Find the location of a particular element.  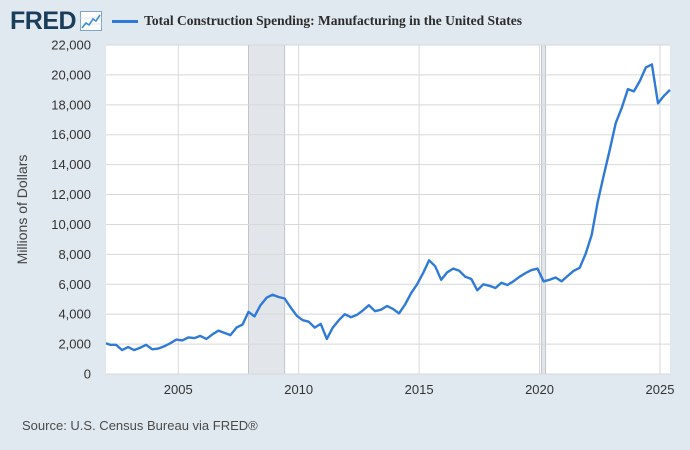

y-tick-label: 0 is located at coordinates (87, 374).